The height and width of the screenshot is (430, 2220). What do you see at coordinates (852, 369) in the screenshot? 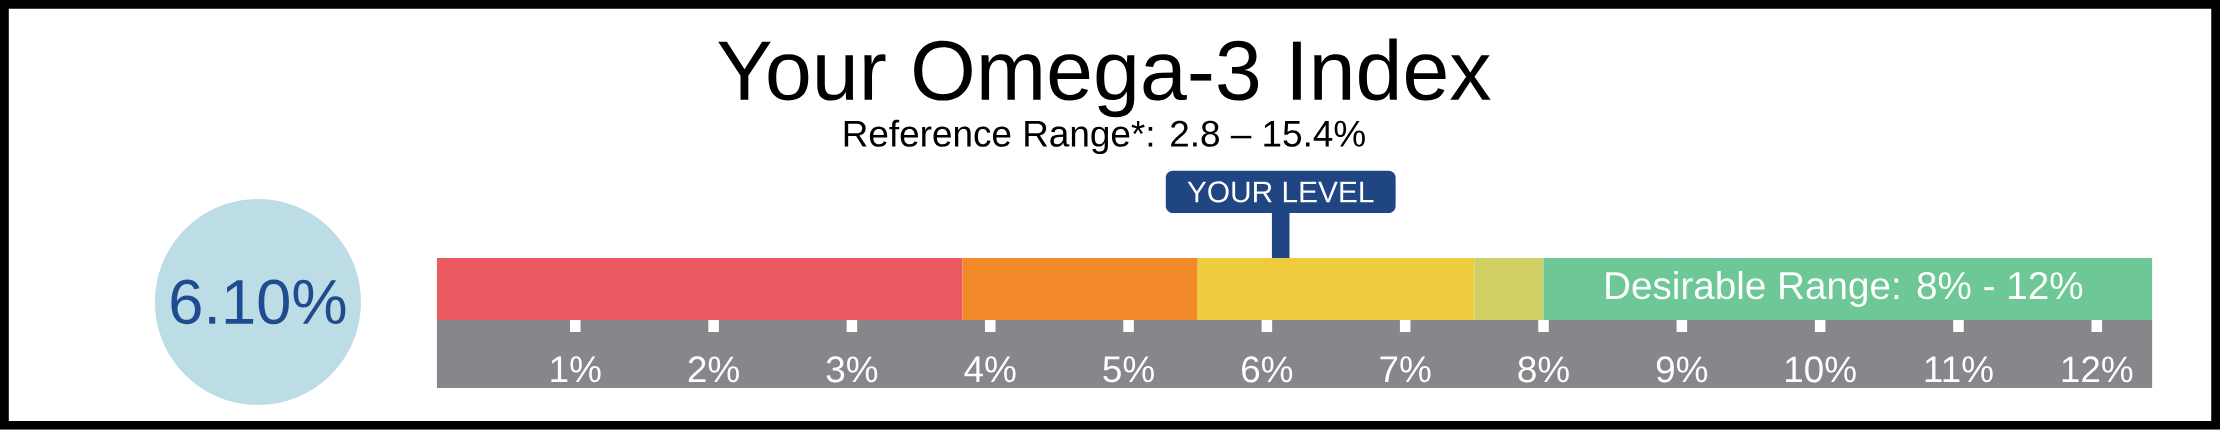
I see `x-tick-label: 3%` at bounding box center [852, 369].